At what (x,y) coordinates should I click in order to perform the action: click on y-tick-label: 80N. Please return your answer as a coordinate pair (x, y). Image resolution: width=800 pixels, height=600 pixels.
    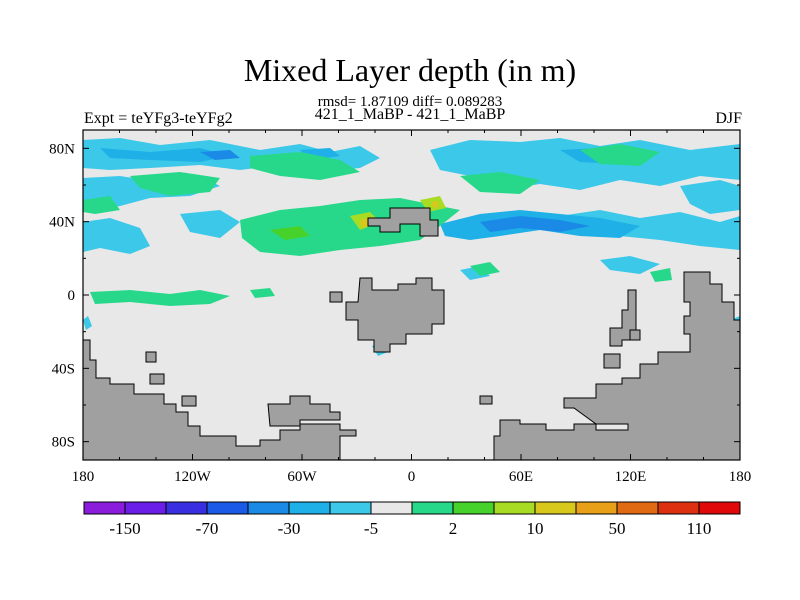
    Looking at the image, I should click on (62, 149).